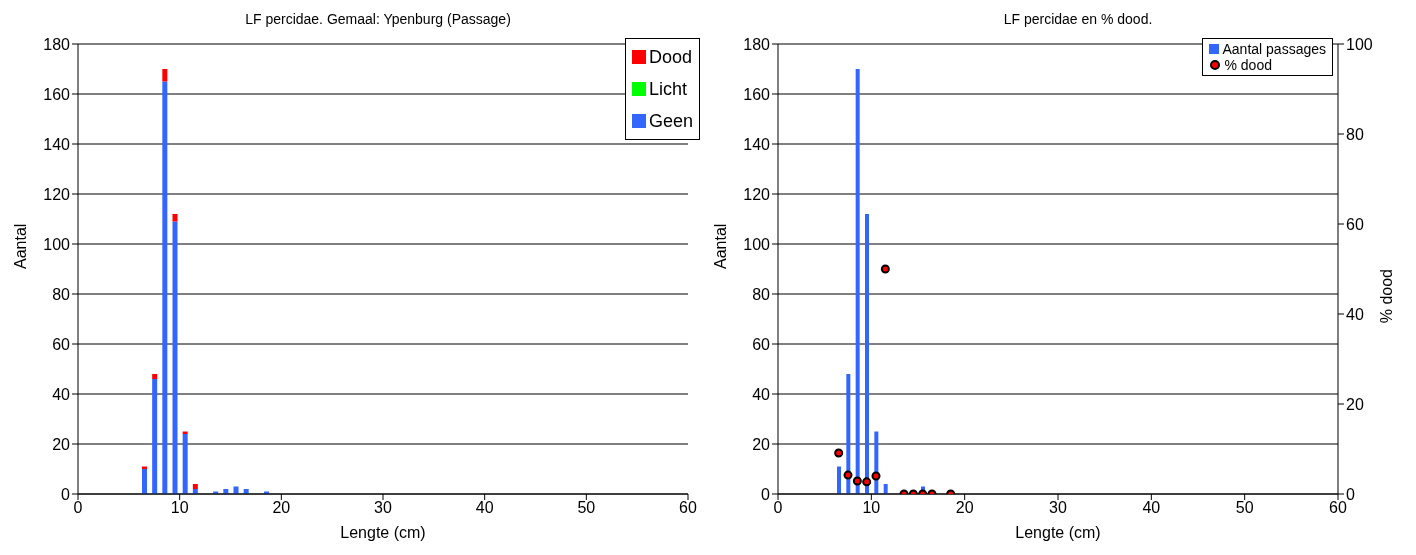 The height and width of the screenshot is (555, 1416). What do you see at coordinates (1355, 314) in the screenshot?
I see `y2-tick-label: 40` at bounding box center [1355, 314].